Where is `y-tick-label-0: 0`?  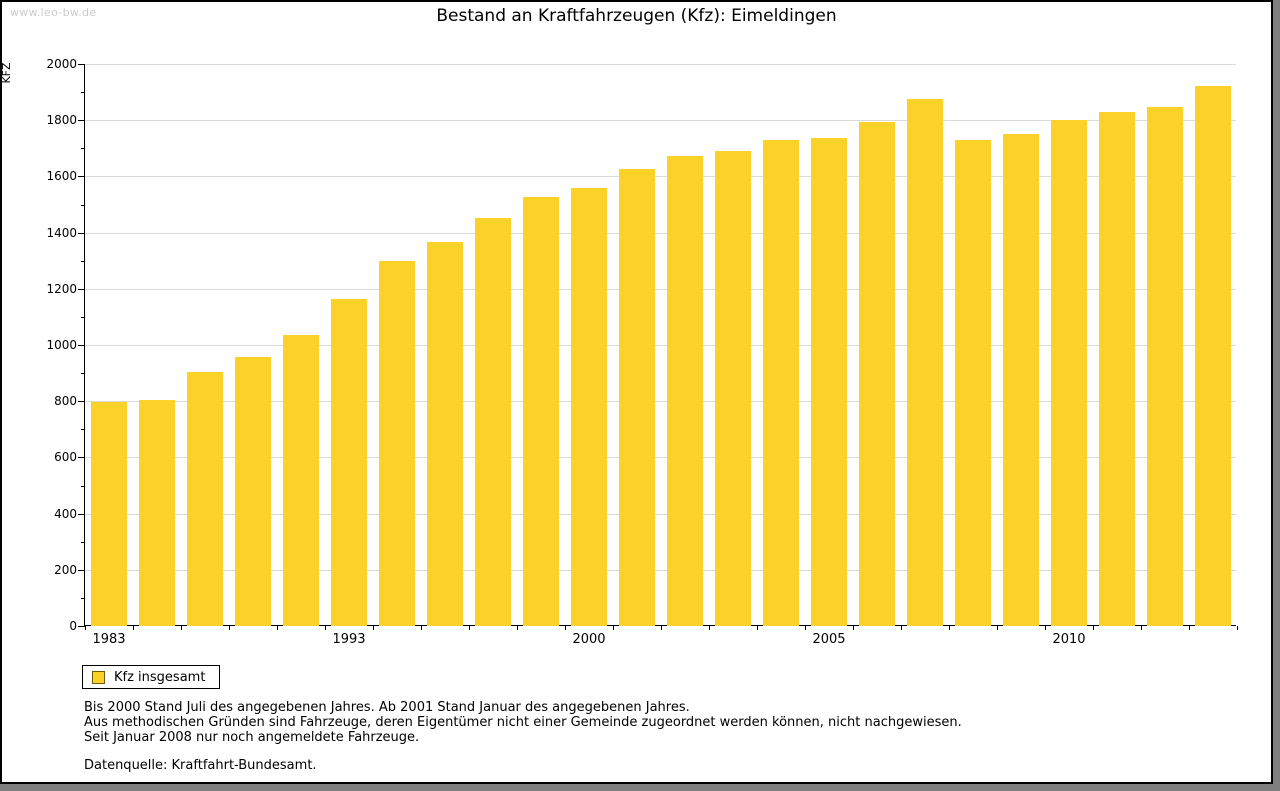
y-tick-label-0: 0 is located at coordinates (73, 626).